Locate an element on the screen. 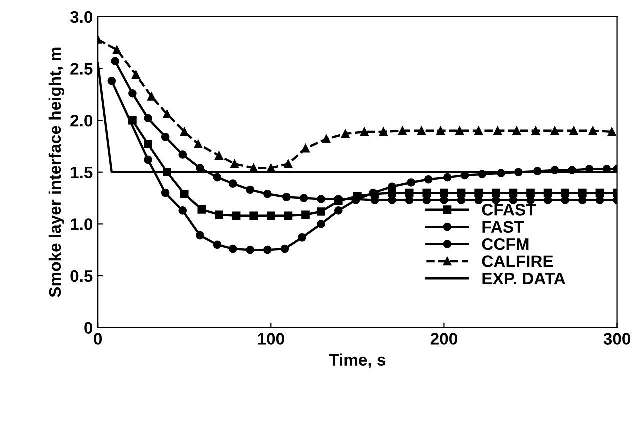 The height and width of the screenshot is (423, 641). legend-label: CALFIRE is located at coordinates (518, 262).